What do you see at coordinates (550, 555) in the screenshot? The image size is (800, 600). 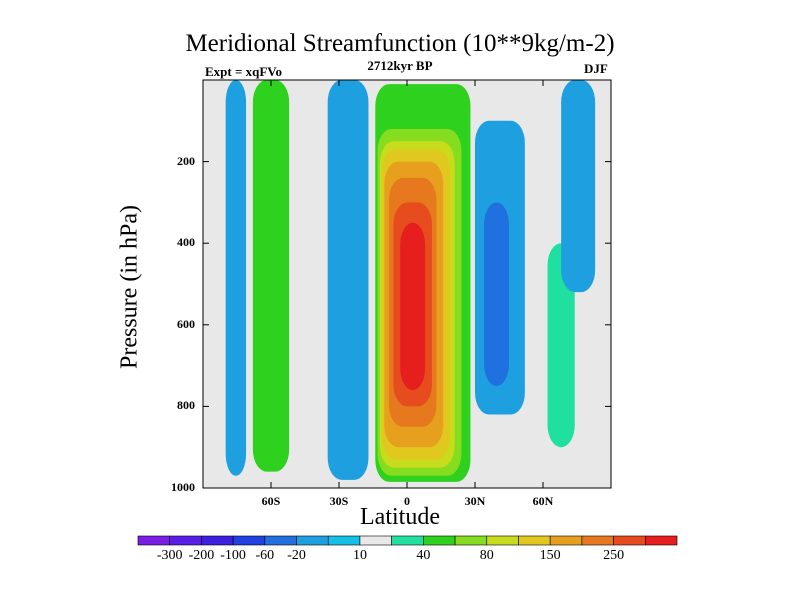 I see `colorbar-label: 150` at bounding box center [550, 555].